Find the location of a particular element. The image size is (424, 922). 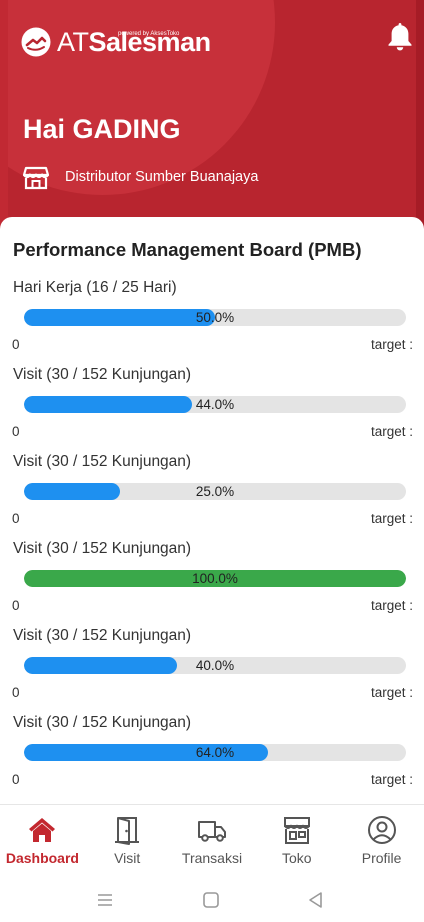

app-logo: ATSalesman is located at coordinates (115, 42).